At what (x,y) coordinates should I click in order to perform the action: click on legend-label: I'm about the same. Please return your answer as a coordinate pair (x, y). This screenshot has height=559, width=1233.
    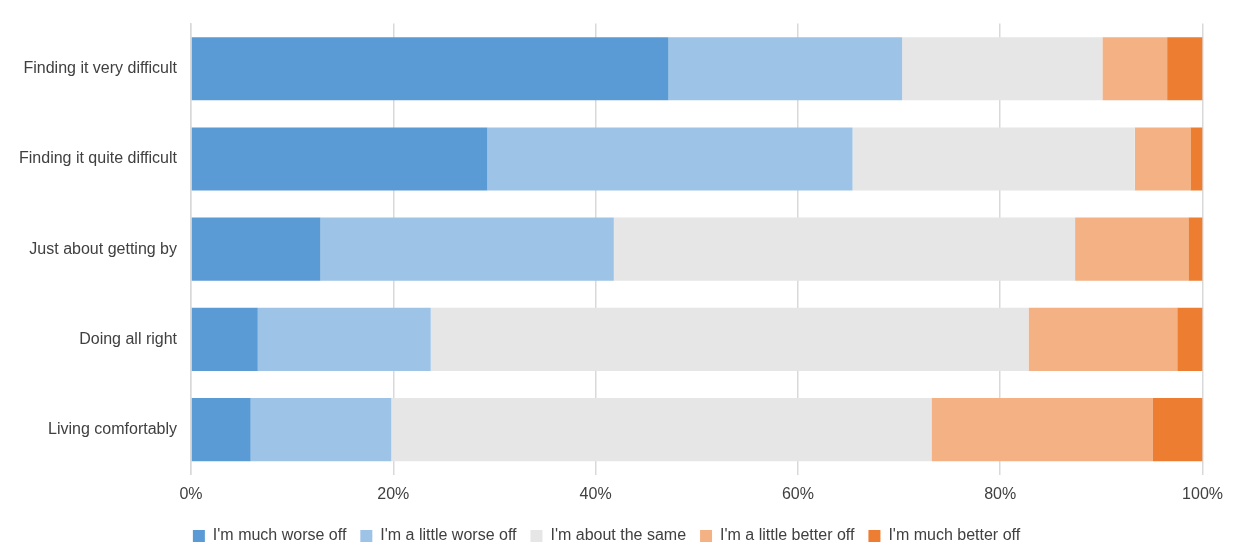
    Looking at the image, I should click on (618, 535).